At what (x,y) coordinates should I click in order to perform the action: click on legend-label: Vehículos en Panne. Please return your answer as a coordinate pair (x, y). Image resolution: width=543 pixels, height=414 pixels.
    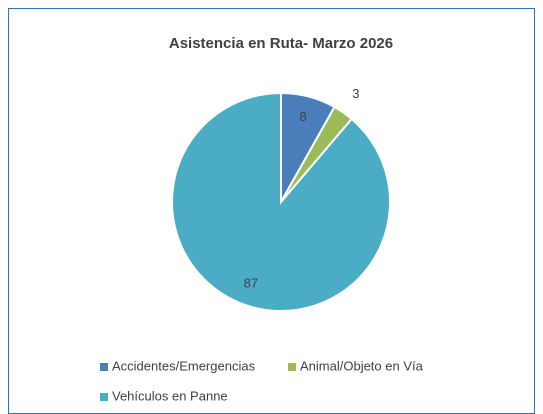
    Looking at the image, I should click on (170, 395).